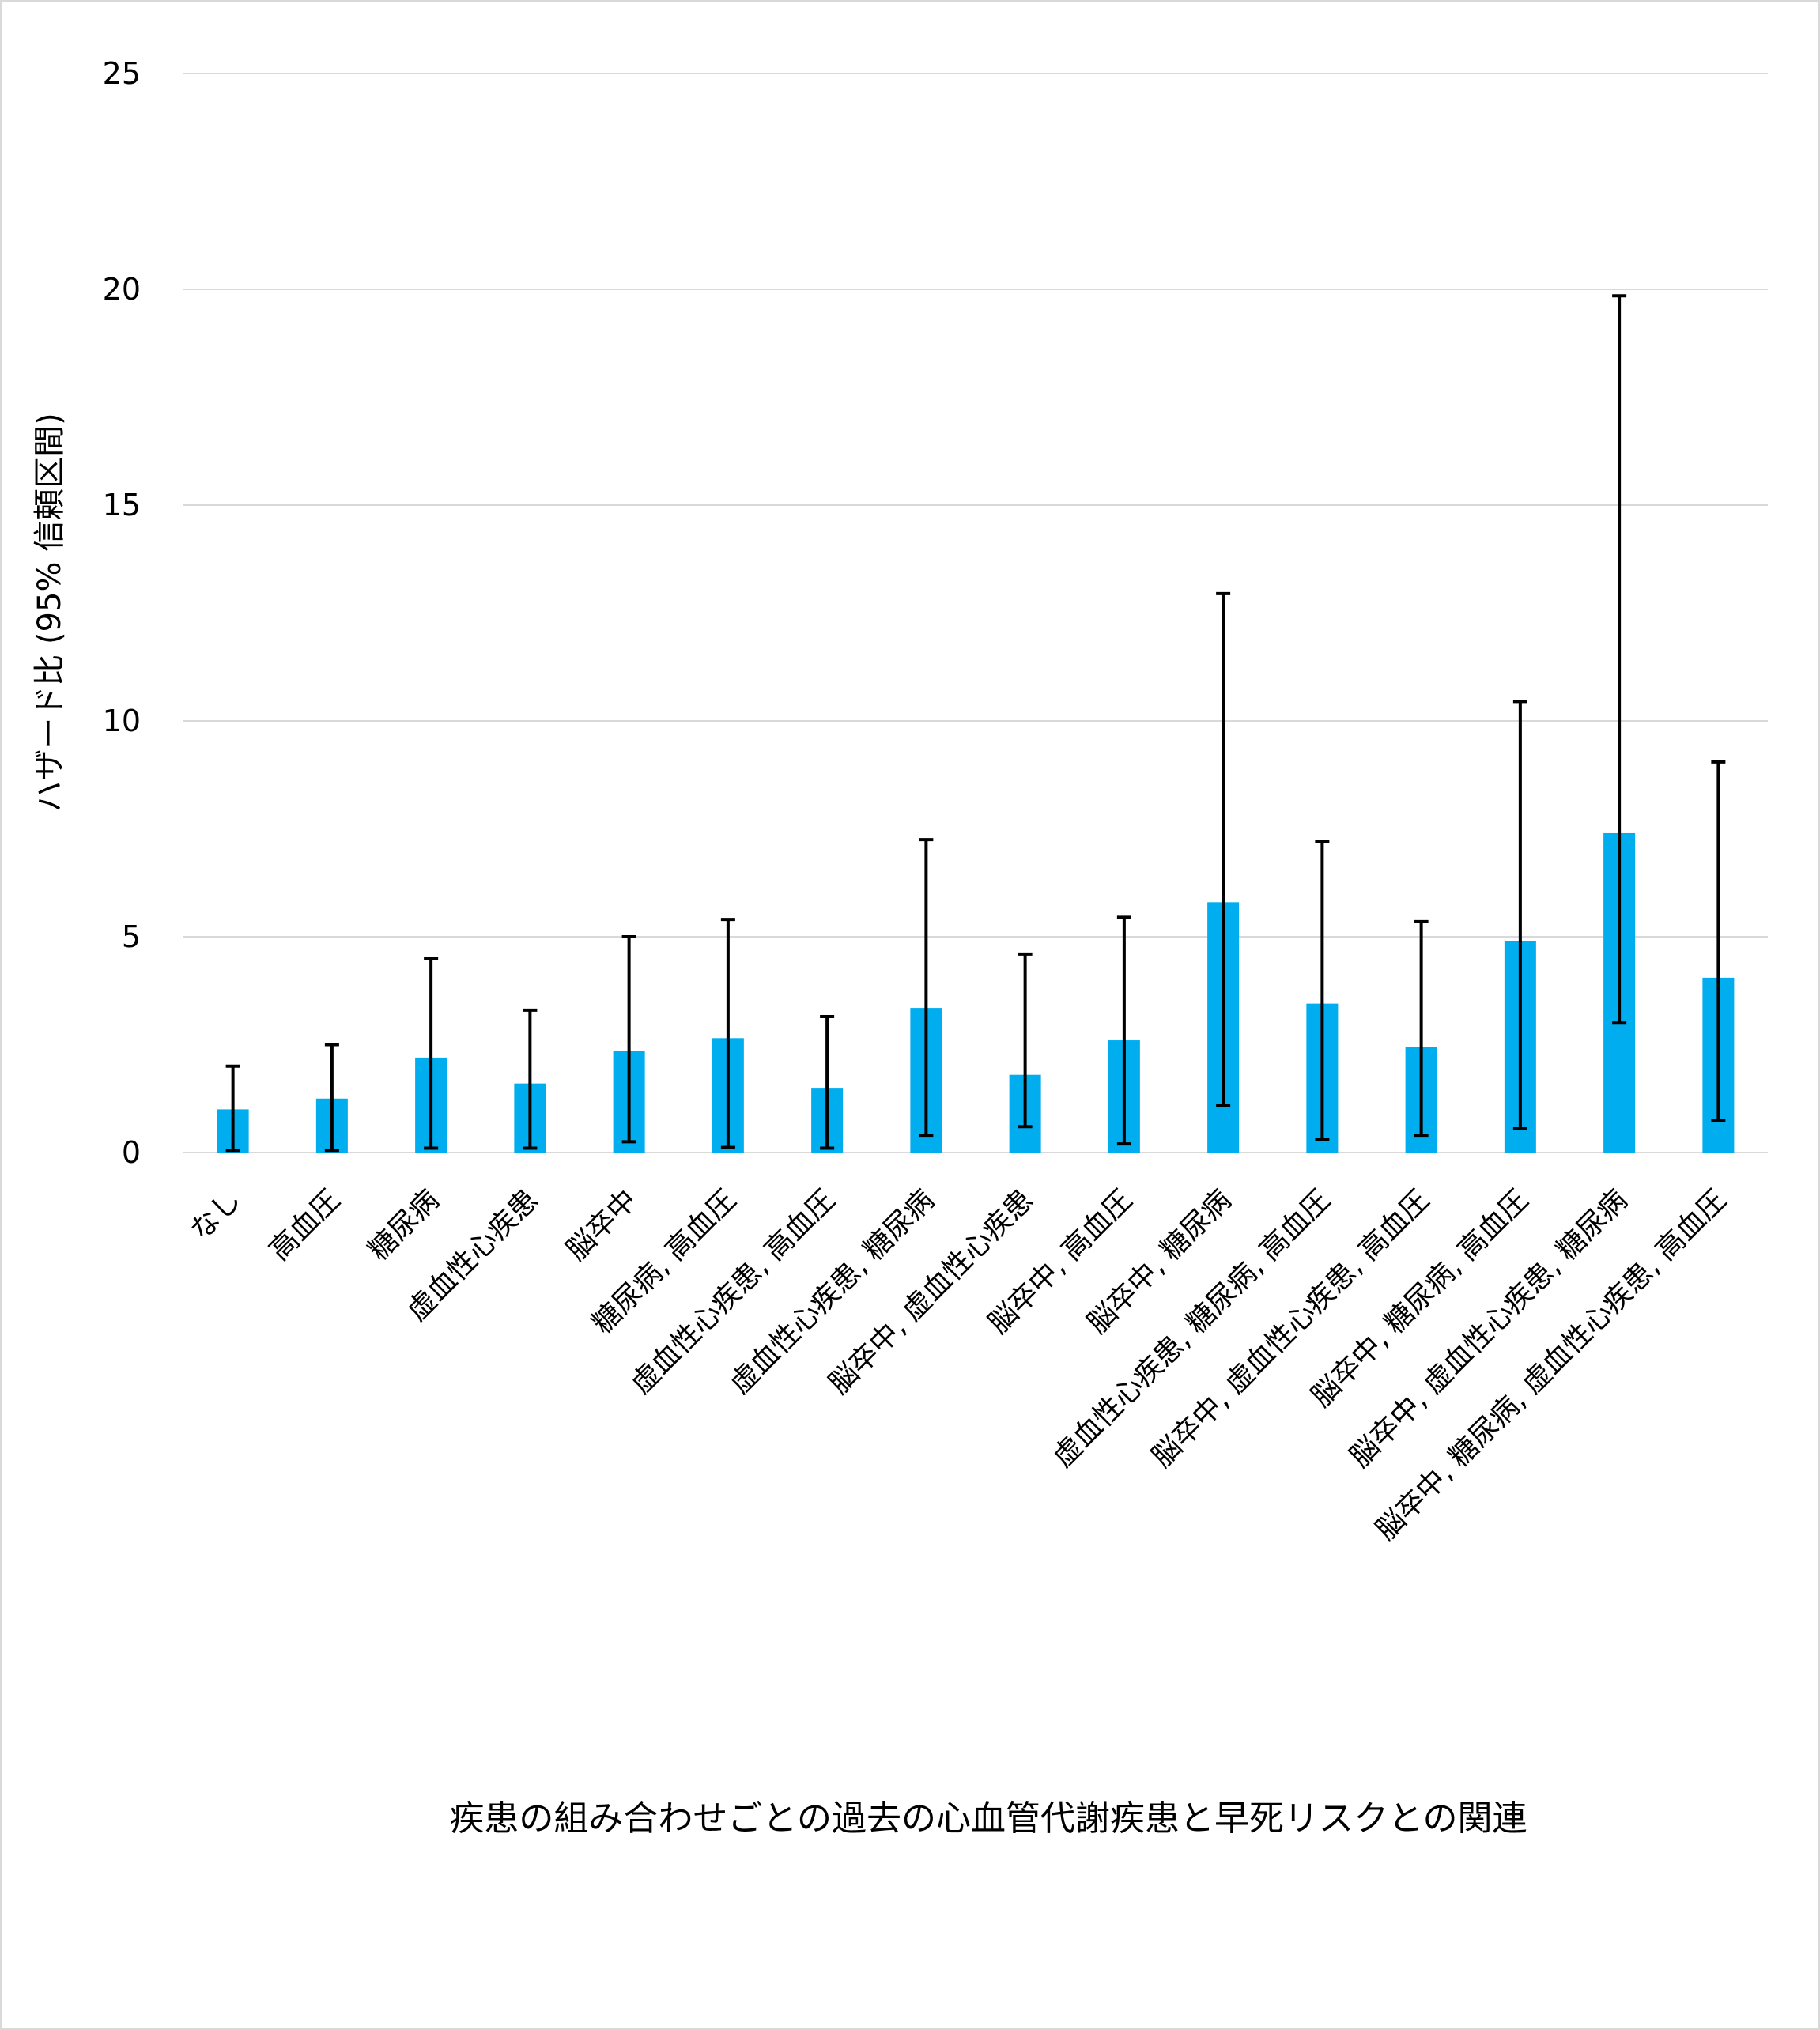  Describe the element at coordinates (122, 613) in the screenshot. I see `y-tick-labels: 0 5 10 15 20 25` at that location.